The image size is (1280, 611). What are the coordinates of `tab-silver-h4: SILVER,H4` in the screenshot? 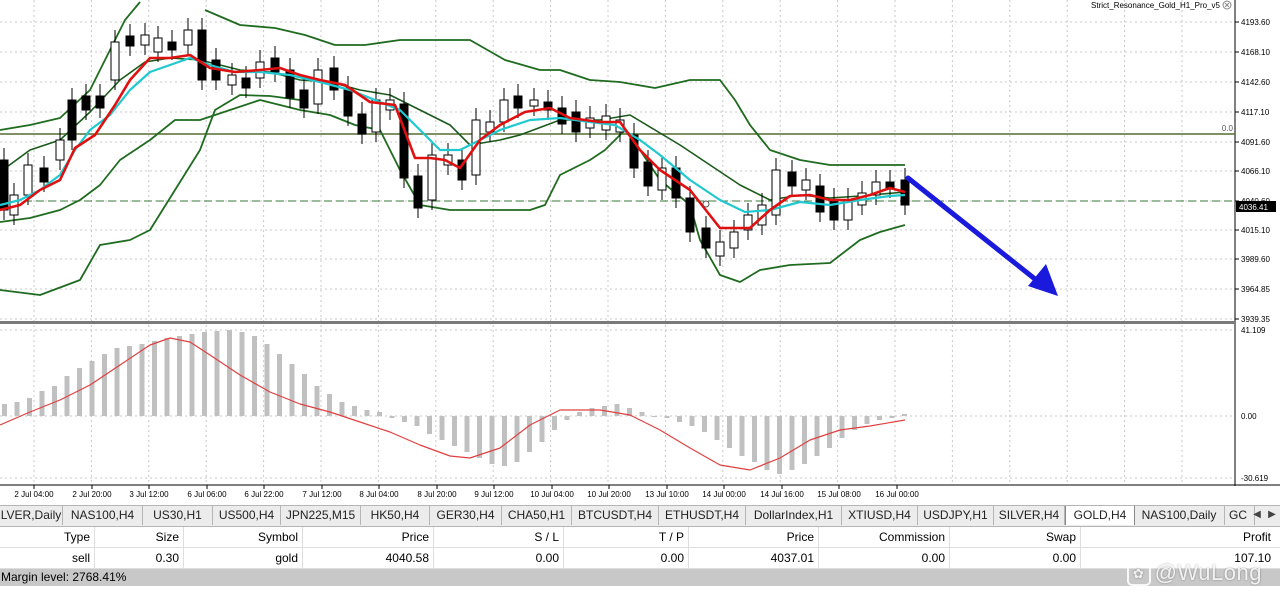 It's located at (1029, 515).